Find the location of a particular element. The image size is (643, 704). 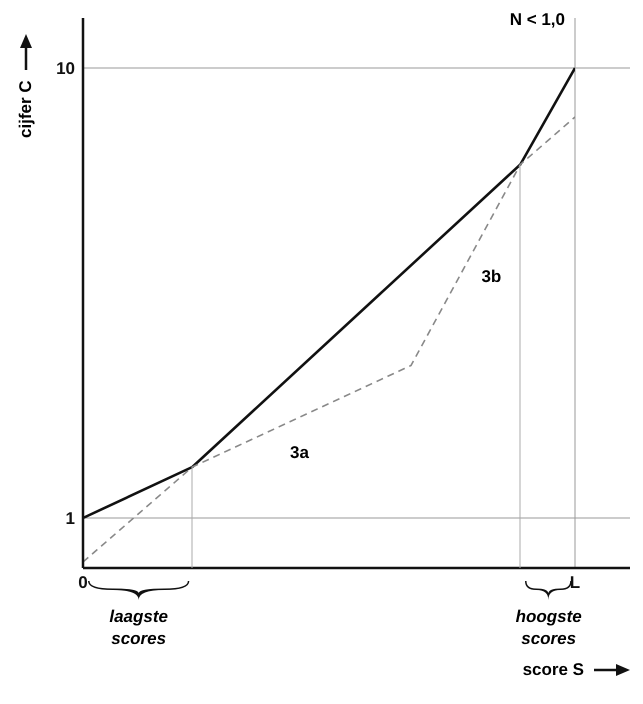

text: hoogste scores is located at coordinates (548, 628).